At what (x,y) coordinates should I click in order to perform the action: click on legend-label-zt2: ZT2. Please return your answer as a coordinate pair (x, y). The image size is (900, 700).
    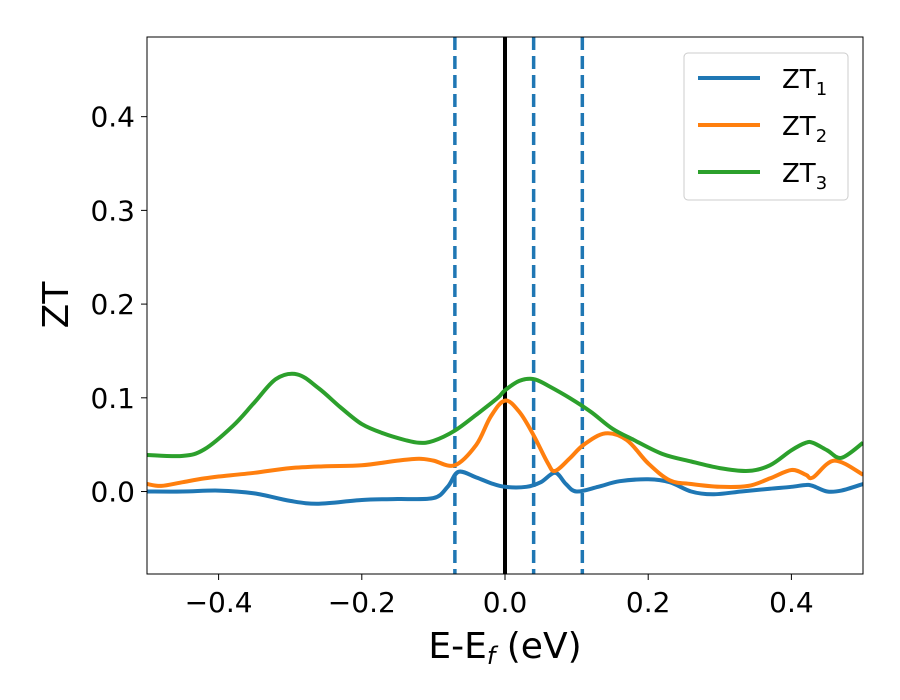
    Looking at the image, I should click on (804, 129).